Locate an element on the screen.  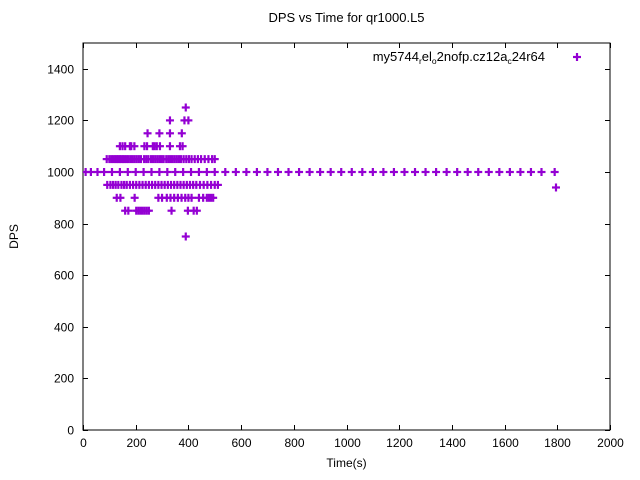
x-tick-label: 1200 is located at coordinates (399, 443).